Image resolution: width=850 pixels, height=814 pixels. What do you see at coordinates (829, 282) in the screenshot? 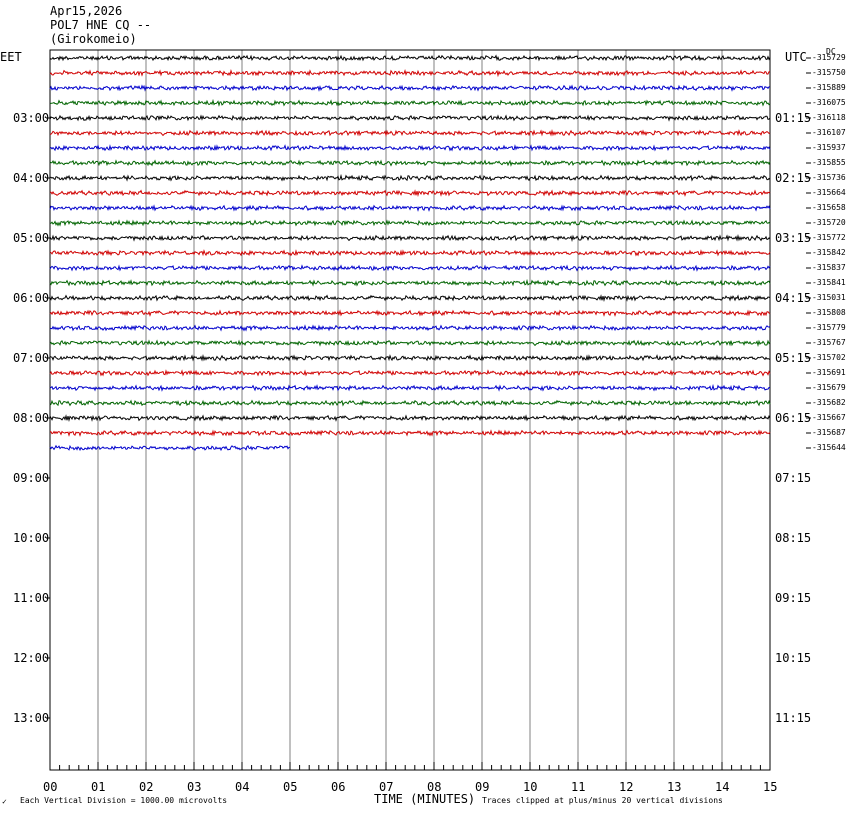
I see `trace-dc-value: -315841` at bounding box center [829, 282].